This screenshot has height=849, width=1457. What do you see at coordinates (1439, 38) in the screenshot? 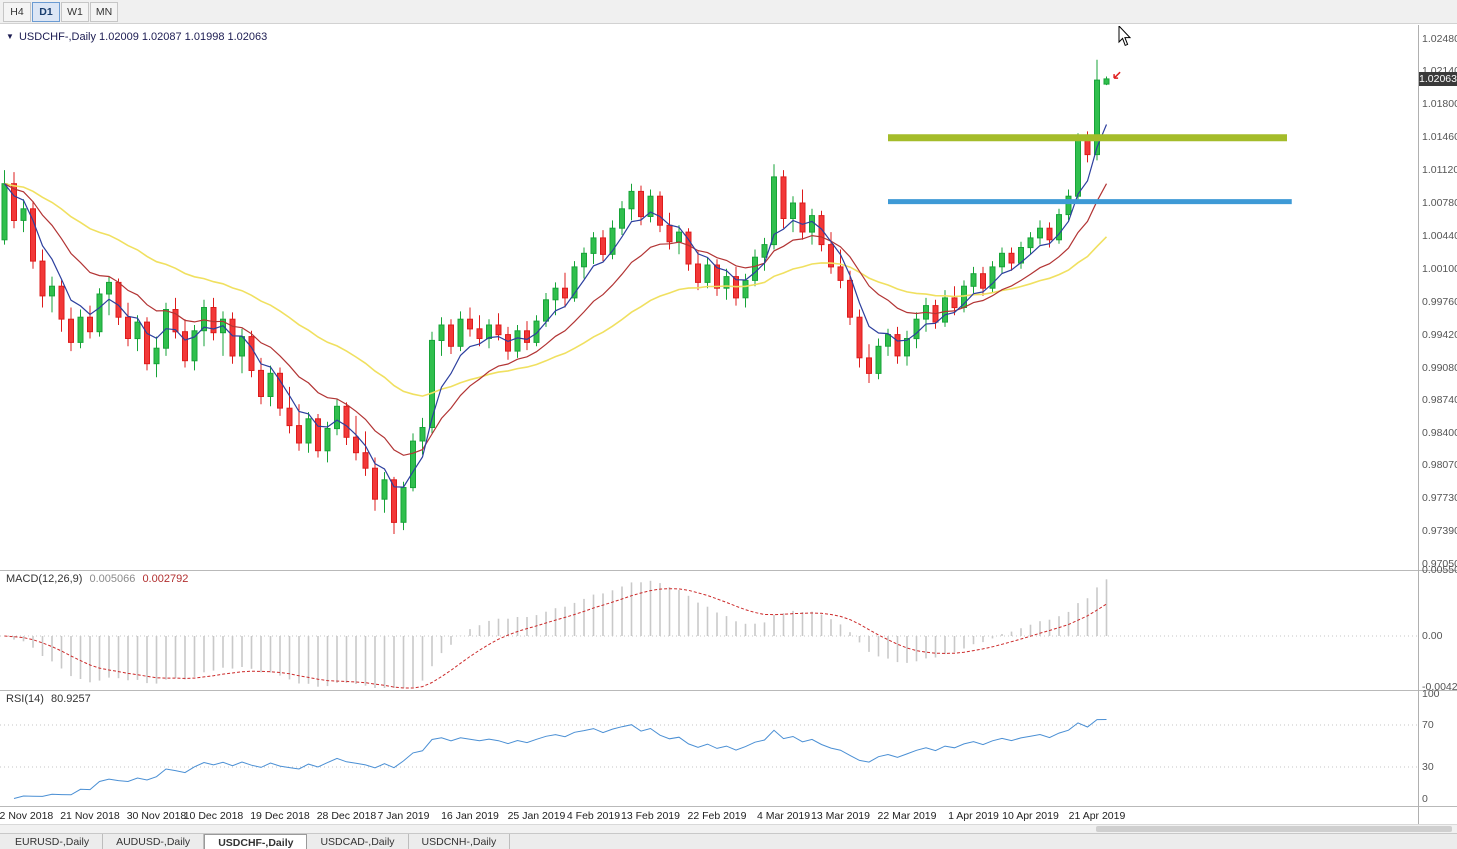
I see `price-axis-label: 1.02480` at bounding box center [1439, 38].